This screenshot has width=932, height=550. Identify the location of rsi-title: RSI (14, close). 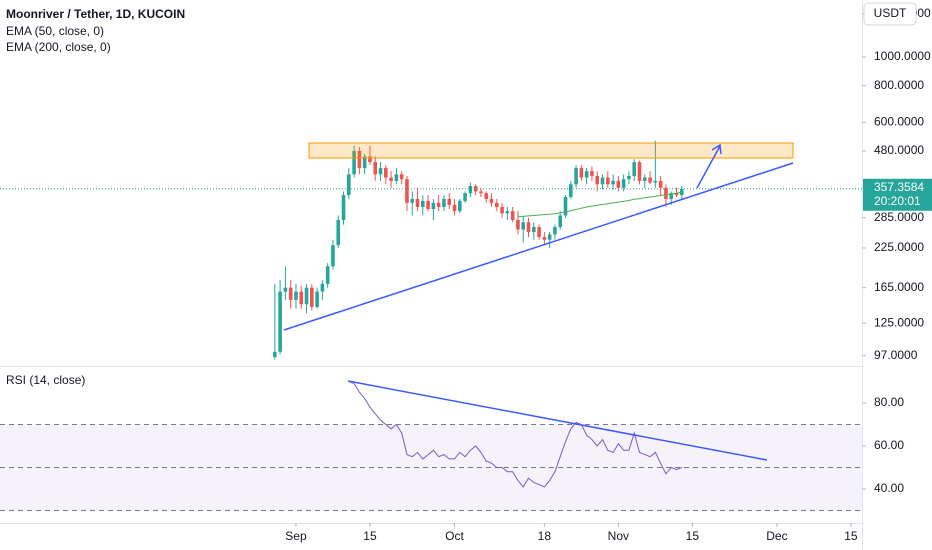
(45, 380).